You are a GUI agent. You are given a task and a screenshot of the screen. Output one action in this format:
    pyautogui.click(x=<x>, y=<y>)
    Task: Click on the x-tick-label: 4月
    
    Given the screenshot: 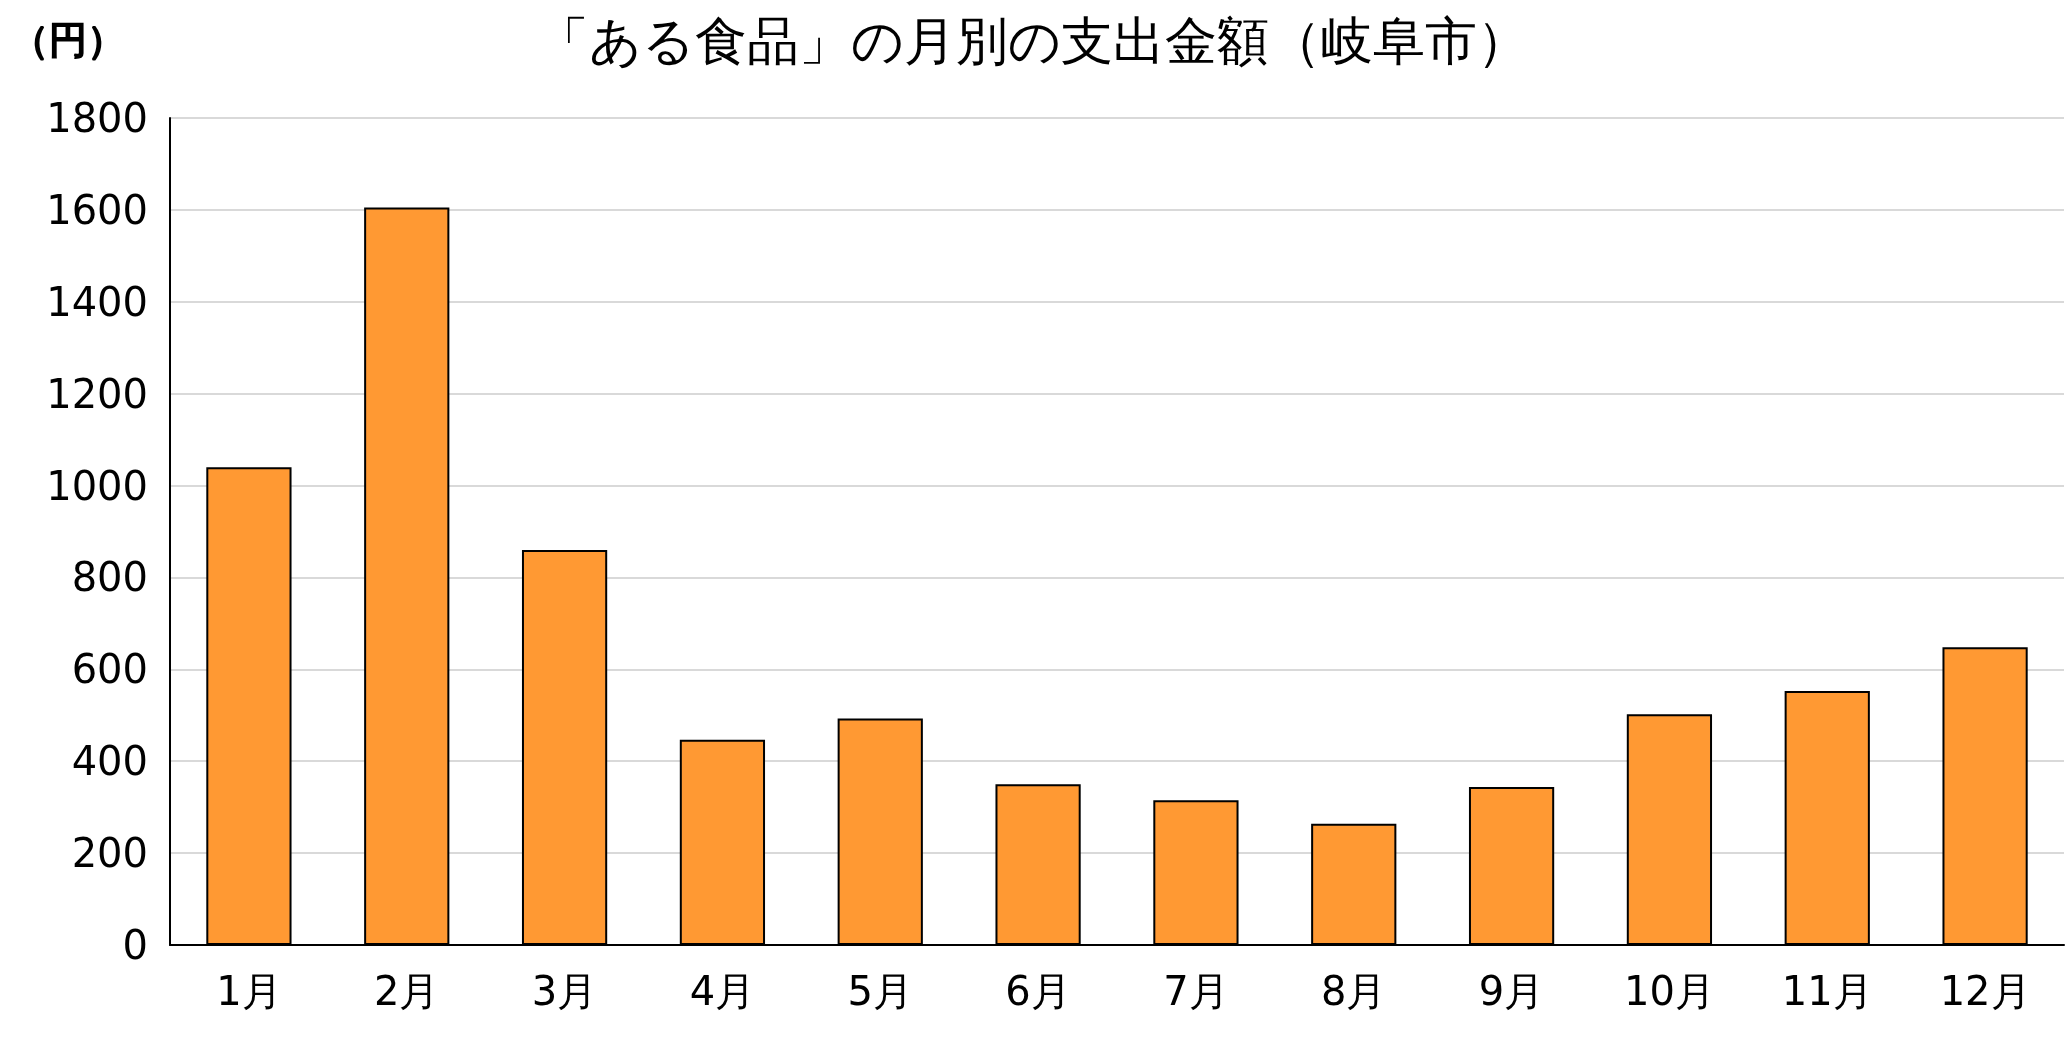 What is the action you would take?
    pyautogui.click(x=722, y=991)
    